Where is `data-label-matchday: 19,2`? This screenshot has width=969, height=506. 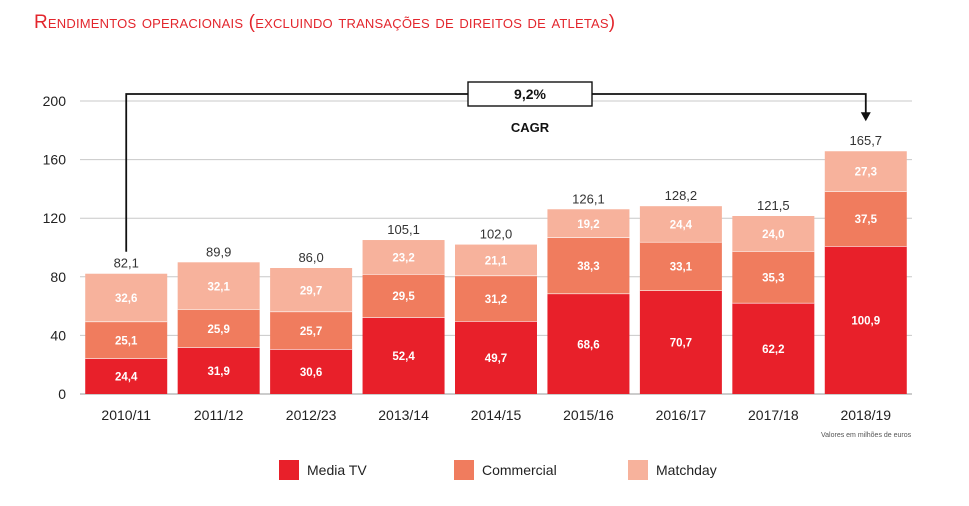
data-label-matchday: 19,2 is located at coordinates (588, 225).